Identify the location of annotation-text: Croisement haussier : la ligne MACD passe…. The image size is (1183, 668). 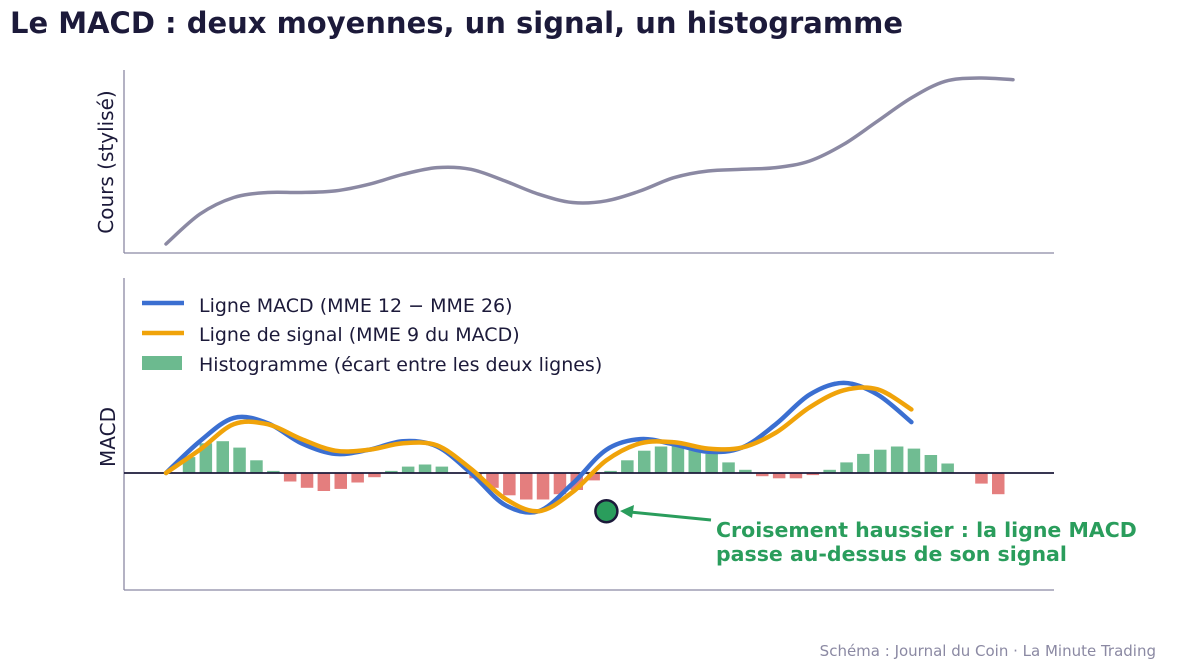
(926, 542).